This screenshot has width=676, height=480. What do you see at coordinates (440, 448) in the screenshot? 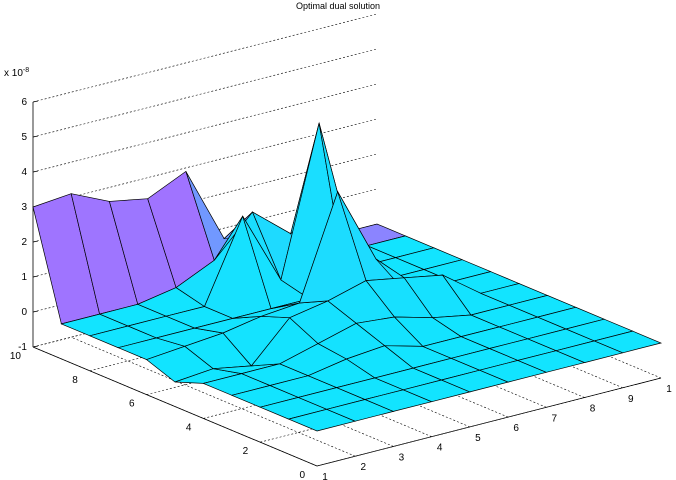
I see `x-tick-label: 4` at bounding box center [440, 448].